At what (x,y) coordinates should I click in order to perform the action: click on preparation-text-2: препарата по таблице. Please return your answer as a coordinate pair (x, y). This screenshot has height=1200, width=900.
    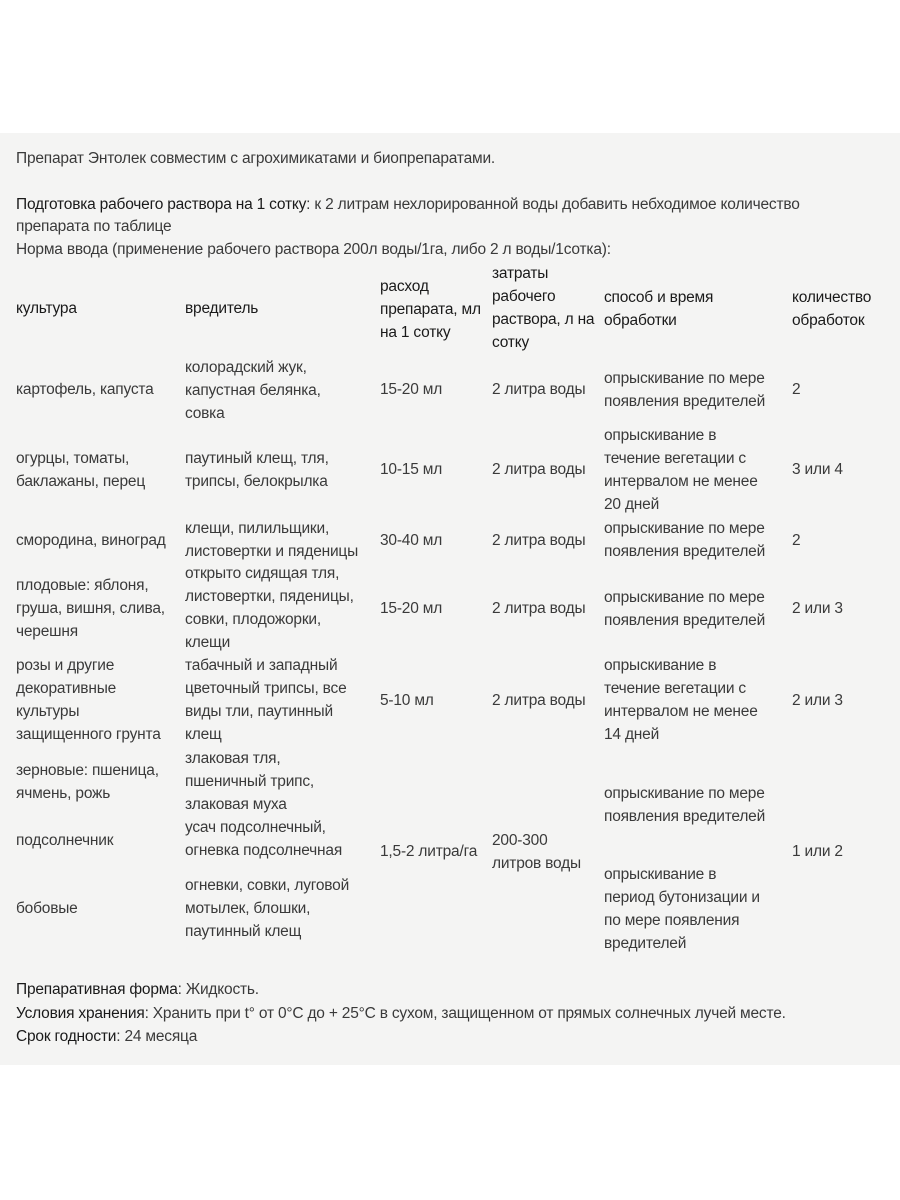
    Looking at the image, I should click on (94, 226).